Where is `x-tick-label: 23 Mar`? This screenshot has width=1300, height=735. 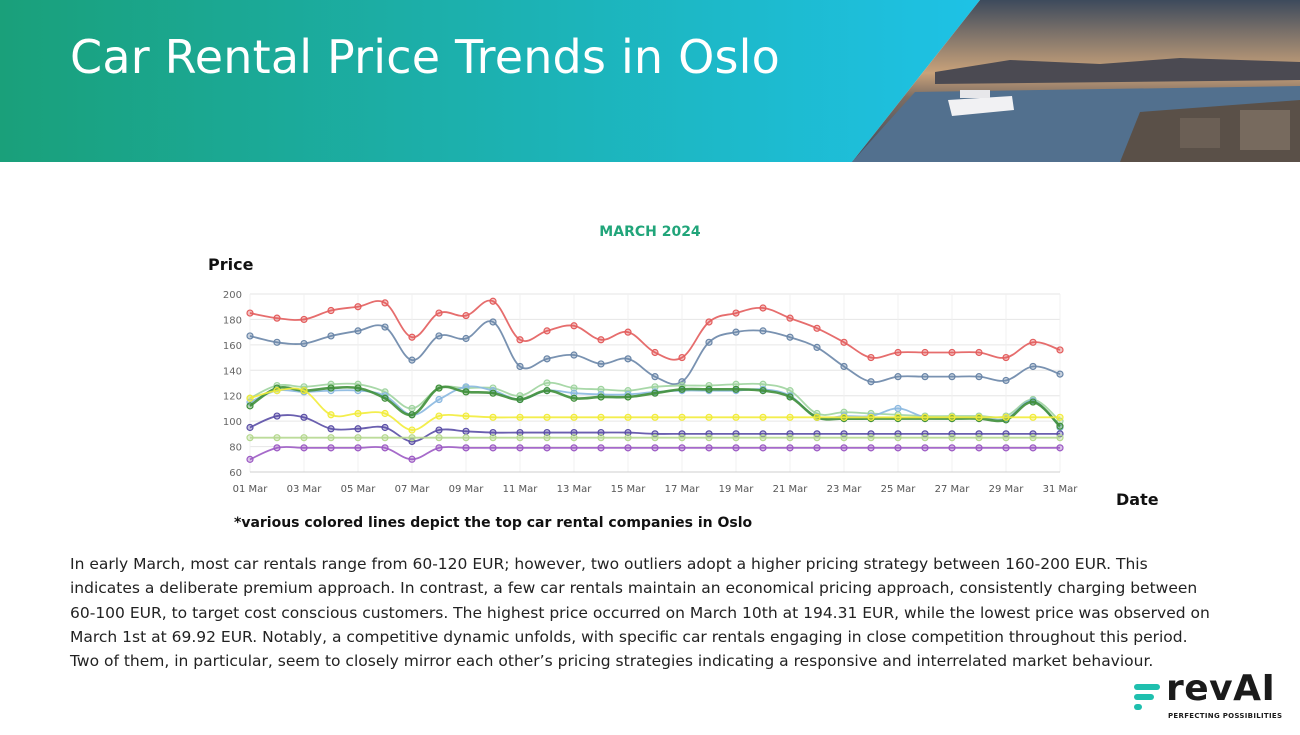 x-tick-label: 23 Mar is located at coordinates (845, 489).